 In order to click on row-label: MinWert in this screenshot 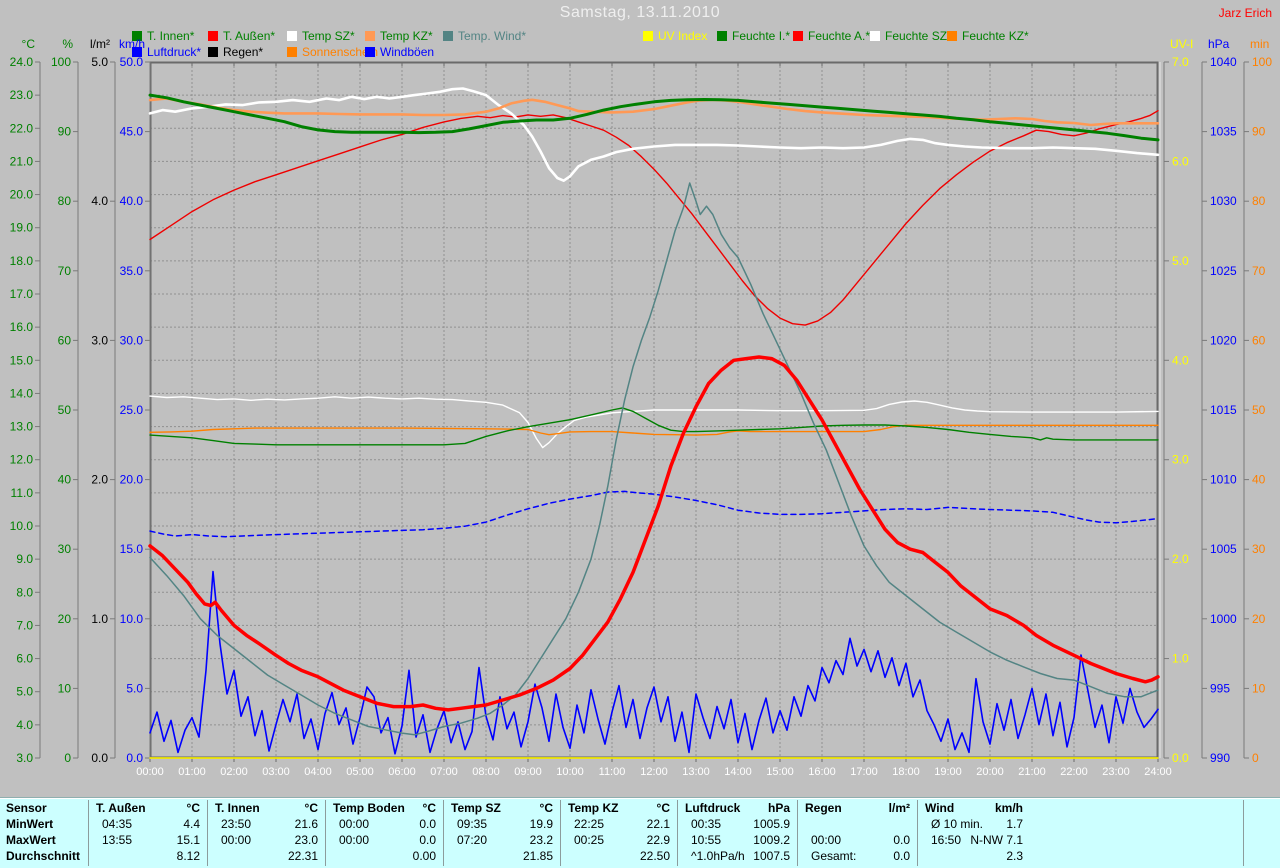, I will do `click(30, 824)`.